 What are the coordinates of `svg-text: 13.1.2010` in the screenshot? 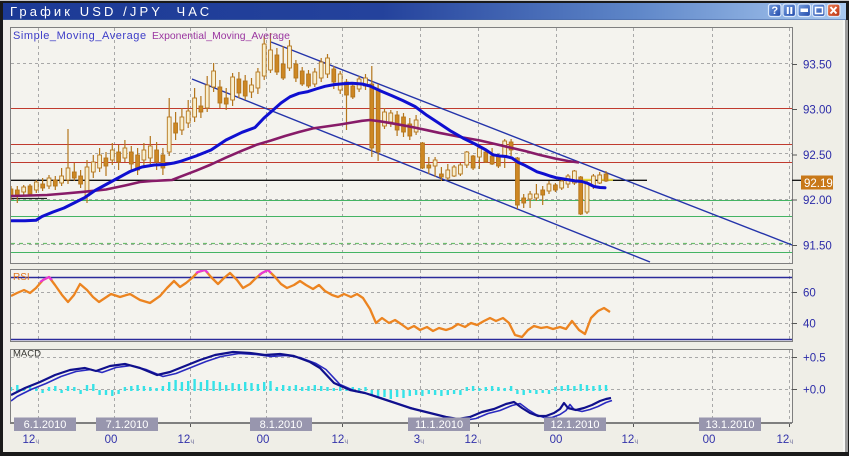 It's located at (730, 425).